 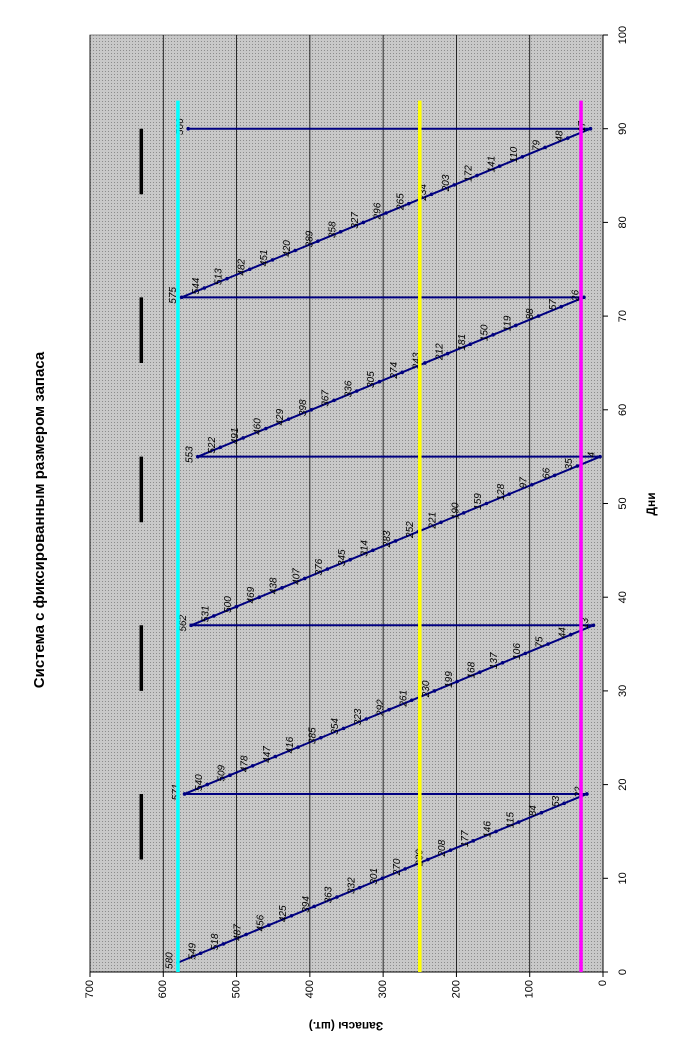 What do you see at coordinates (651, 503) in the screenshot?
I see `x-axis-title: Дни` at bounding box center [651, 503].